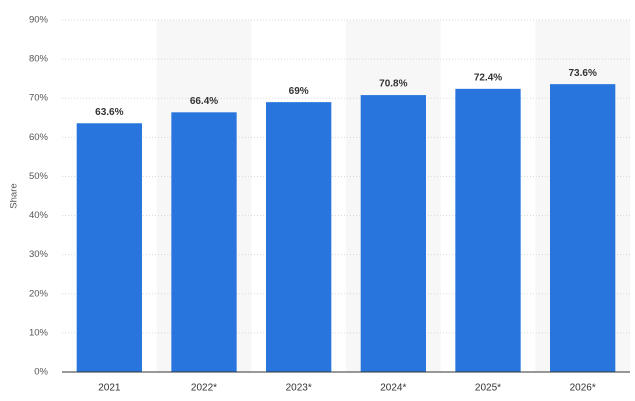  Describe the element at coordinates (39, 59) in the screenshot. I see `y-tick-label: 80%` at that location.